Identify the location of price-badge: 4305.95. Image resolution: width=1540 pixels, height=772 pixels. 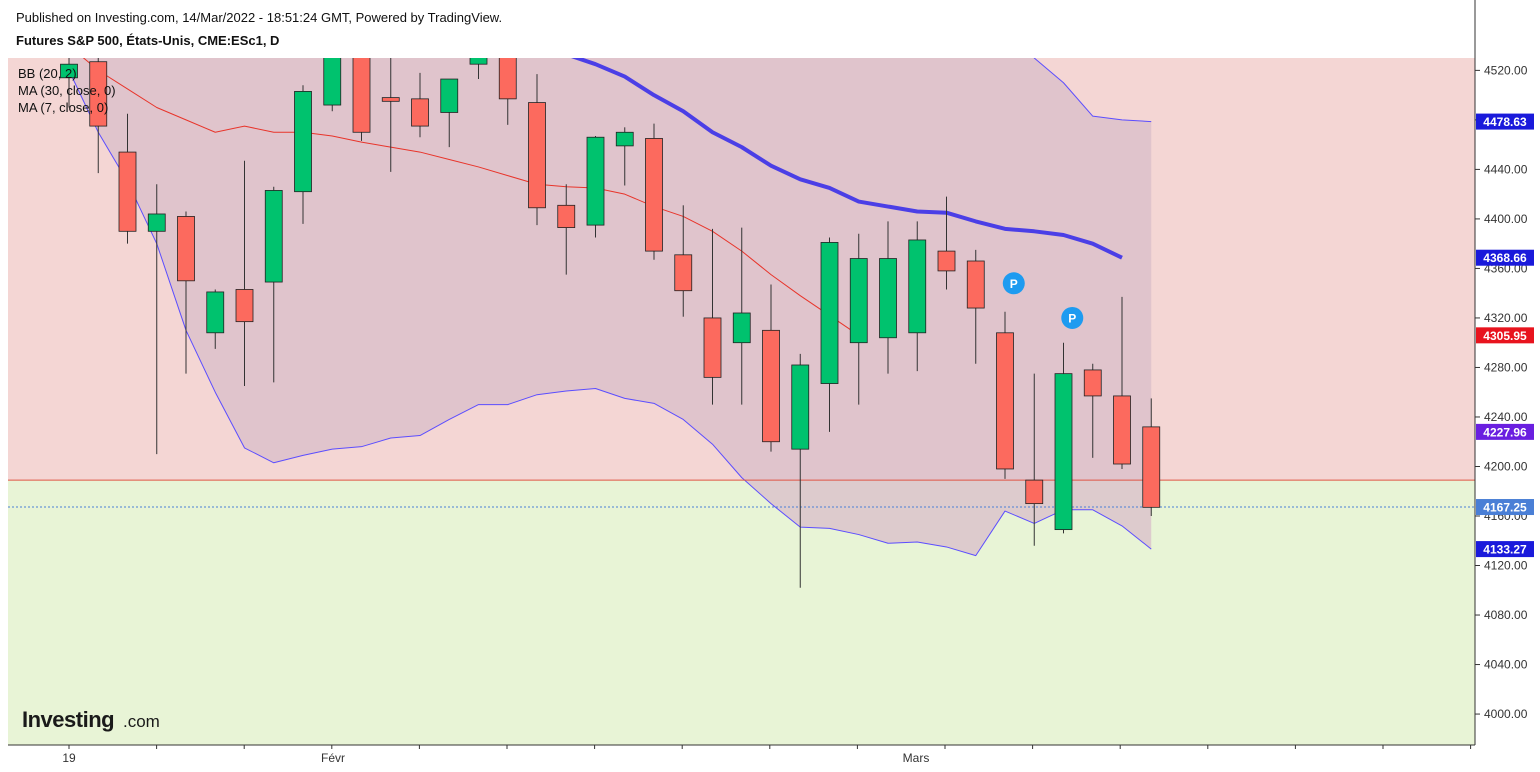
(1505, 335).